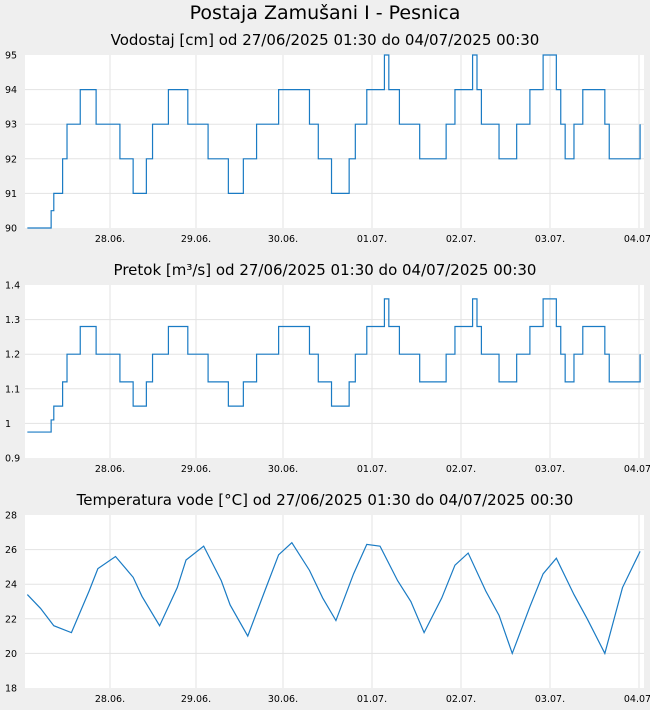  Describe the element at coordinates (12, 389) in the screenshot. I see `y-tick-label: 1.1` at that location.